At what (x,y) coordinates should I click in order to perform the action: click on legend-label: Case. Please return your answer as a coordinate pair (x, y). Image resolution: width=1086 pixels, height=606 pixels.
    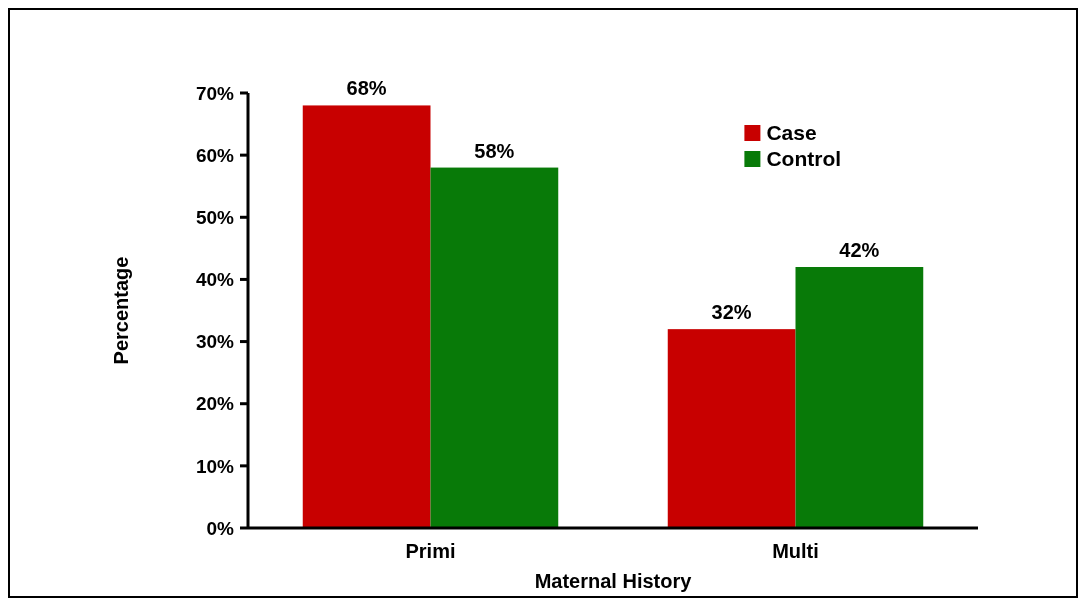
    Looking at the image, I should click on (791, 133).